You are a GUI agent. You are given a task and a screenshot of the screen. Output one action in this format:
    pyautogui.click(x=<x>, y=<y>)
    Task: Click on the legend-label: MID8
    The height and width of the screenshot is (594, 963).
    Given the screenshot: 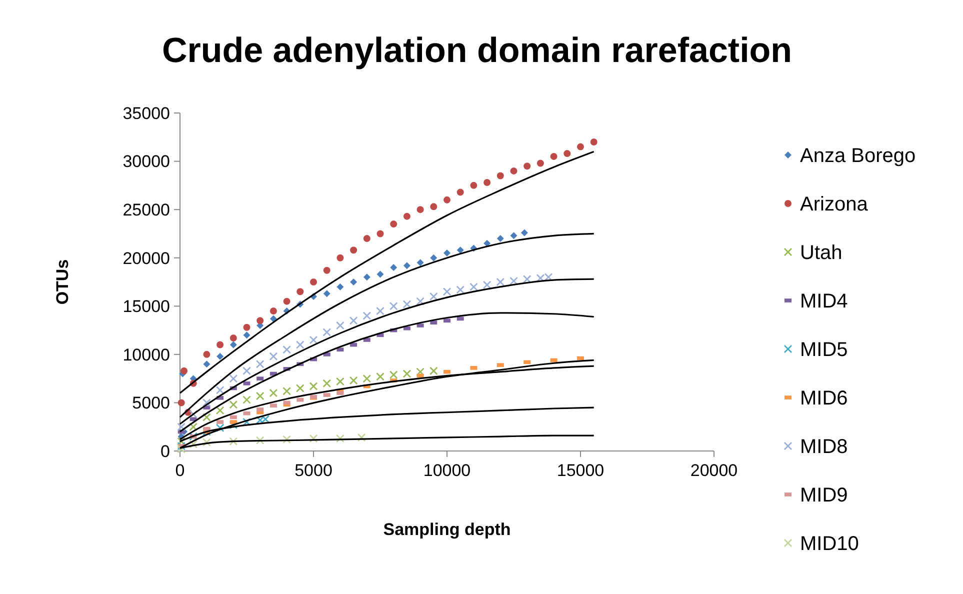 What is the action you would take?
    pyautogui.click(x=824, y=447)
    